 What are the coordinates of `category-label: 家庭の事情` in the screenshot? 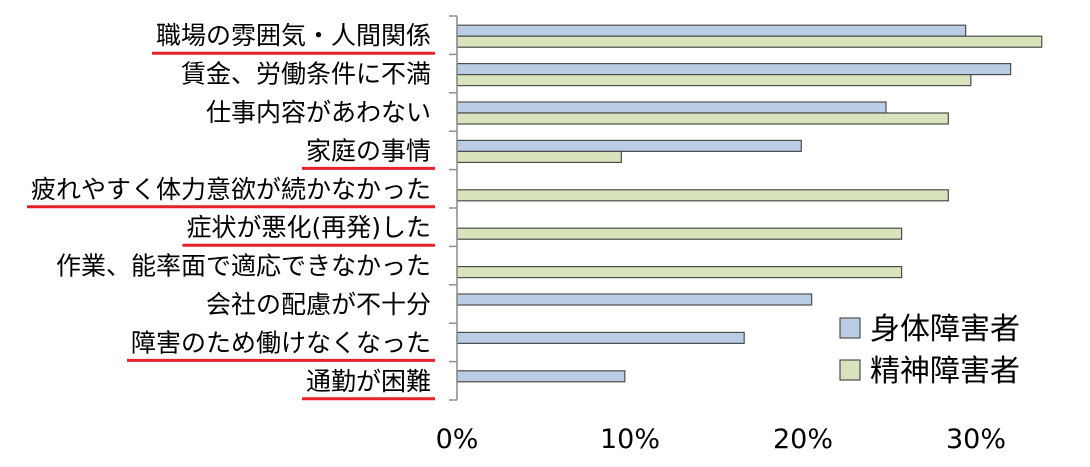 It's located at (368, 150).